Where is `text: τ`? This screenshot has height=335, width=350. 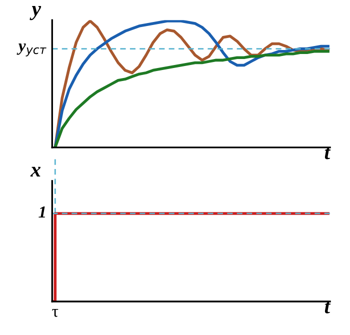 text: τ is located at coordinates (55, 313).